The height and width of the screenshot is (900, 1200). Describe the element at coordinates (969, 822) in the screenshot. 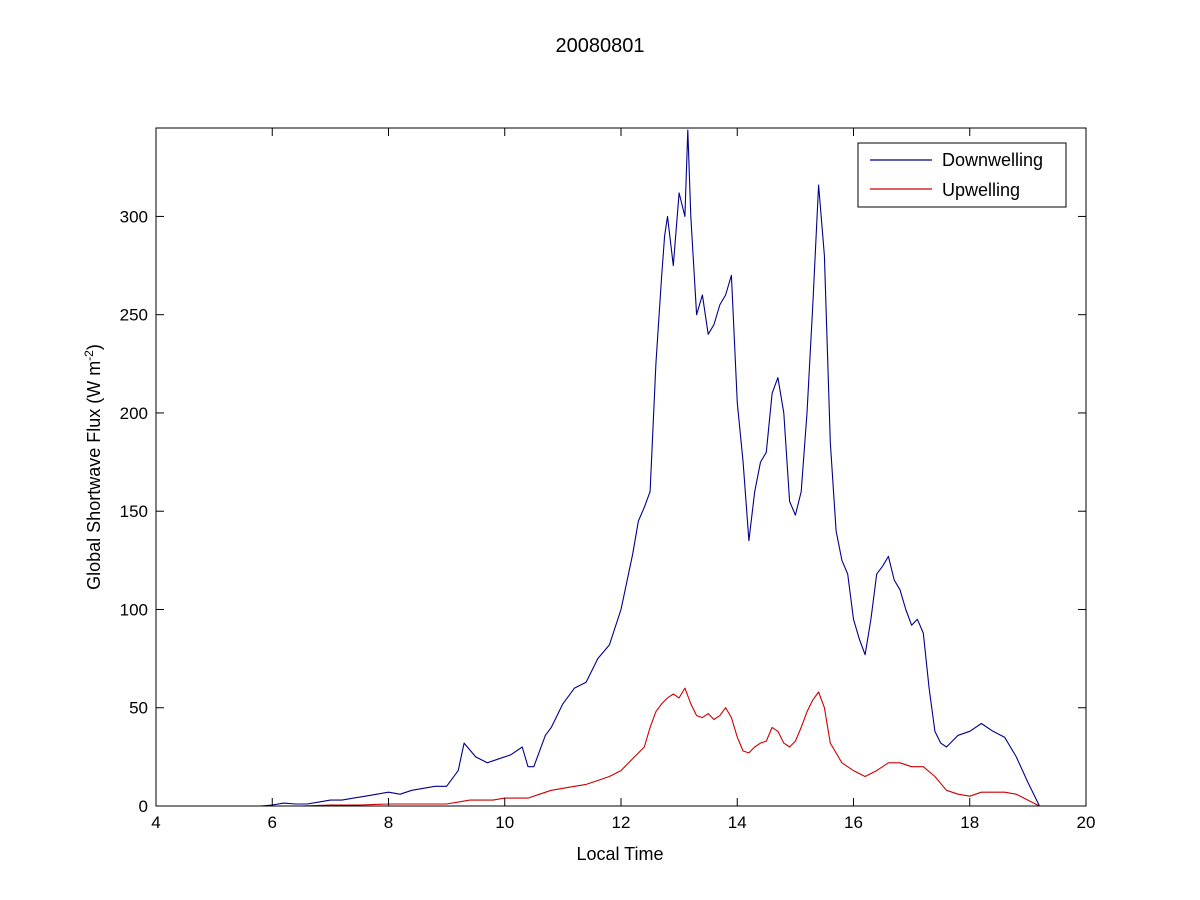

I see `x-tick-label: 18` at that location.